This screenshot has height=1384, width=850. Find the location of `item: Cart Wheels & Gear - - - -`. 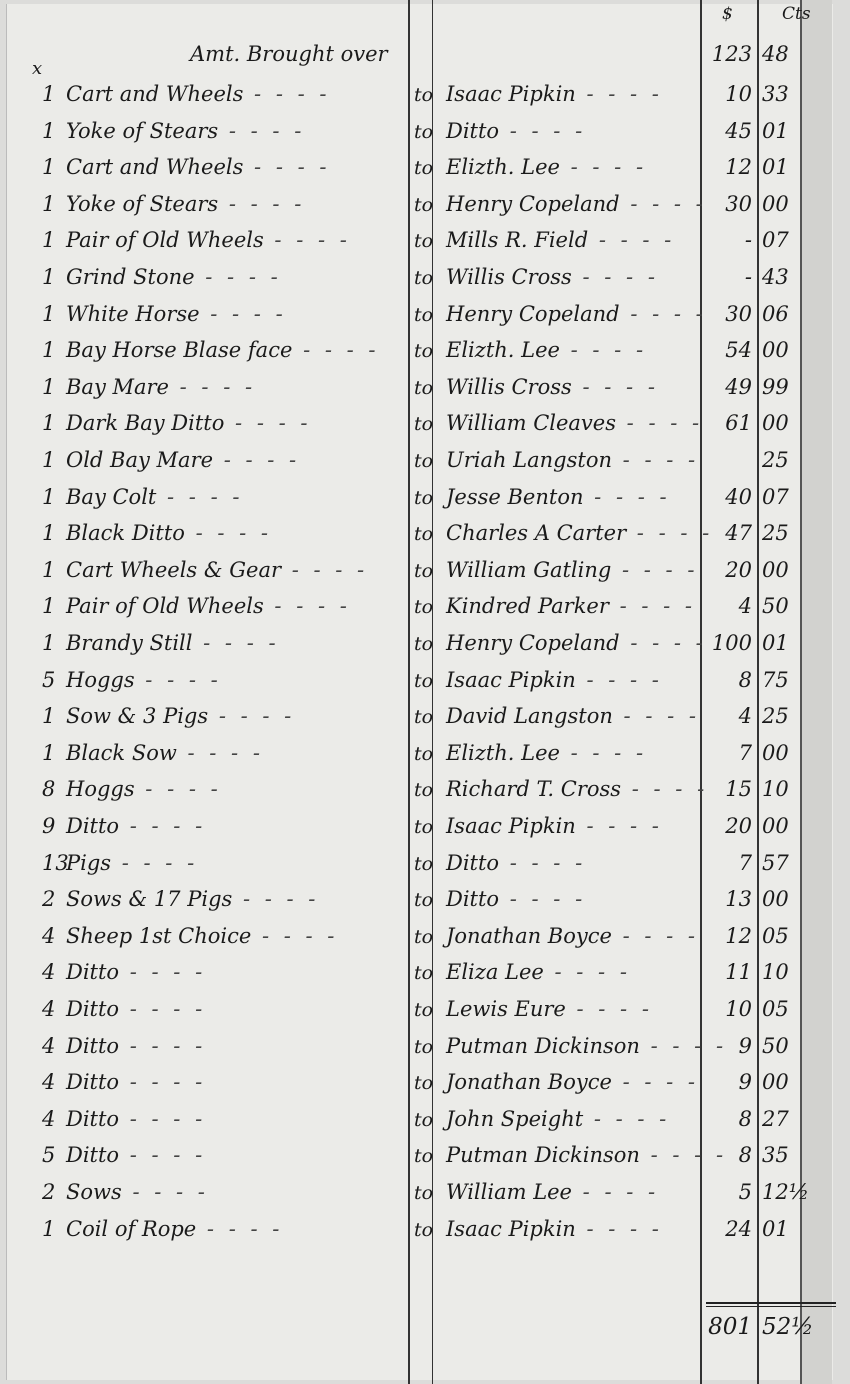

item: Cart Wheels & Gear - - - - is located at coordinates (231, 570).